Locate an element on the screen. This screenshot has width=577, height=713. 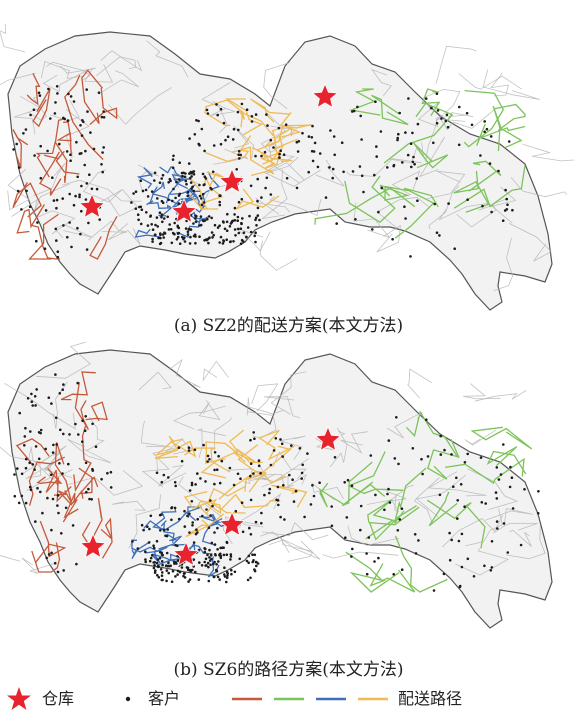
warehouse-star-icon is located at coordinates (232, 523).